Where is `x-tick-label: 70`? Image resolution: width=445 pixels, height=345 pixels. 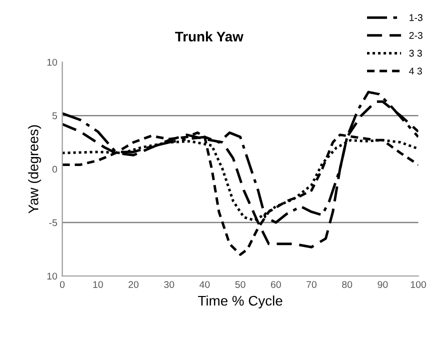
x-tick-label: 70 is located at coordinates (311, 284).